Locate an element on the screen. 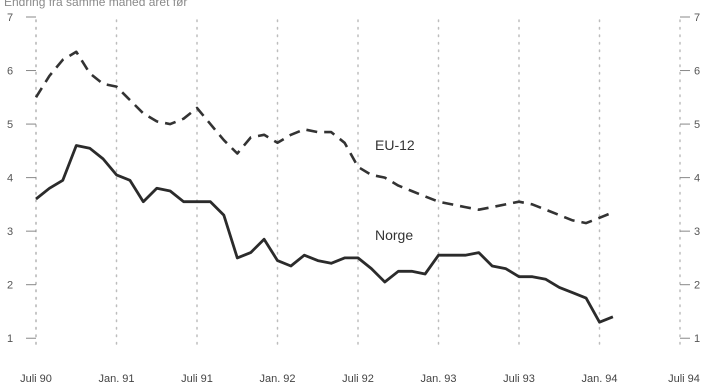 The image size is (704, 389). x-tick-label: Juli 91 is located at coordinates (197, 379).